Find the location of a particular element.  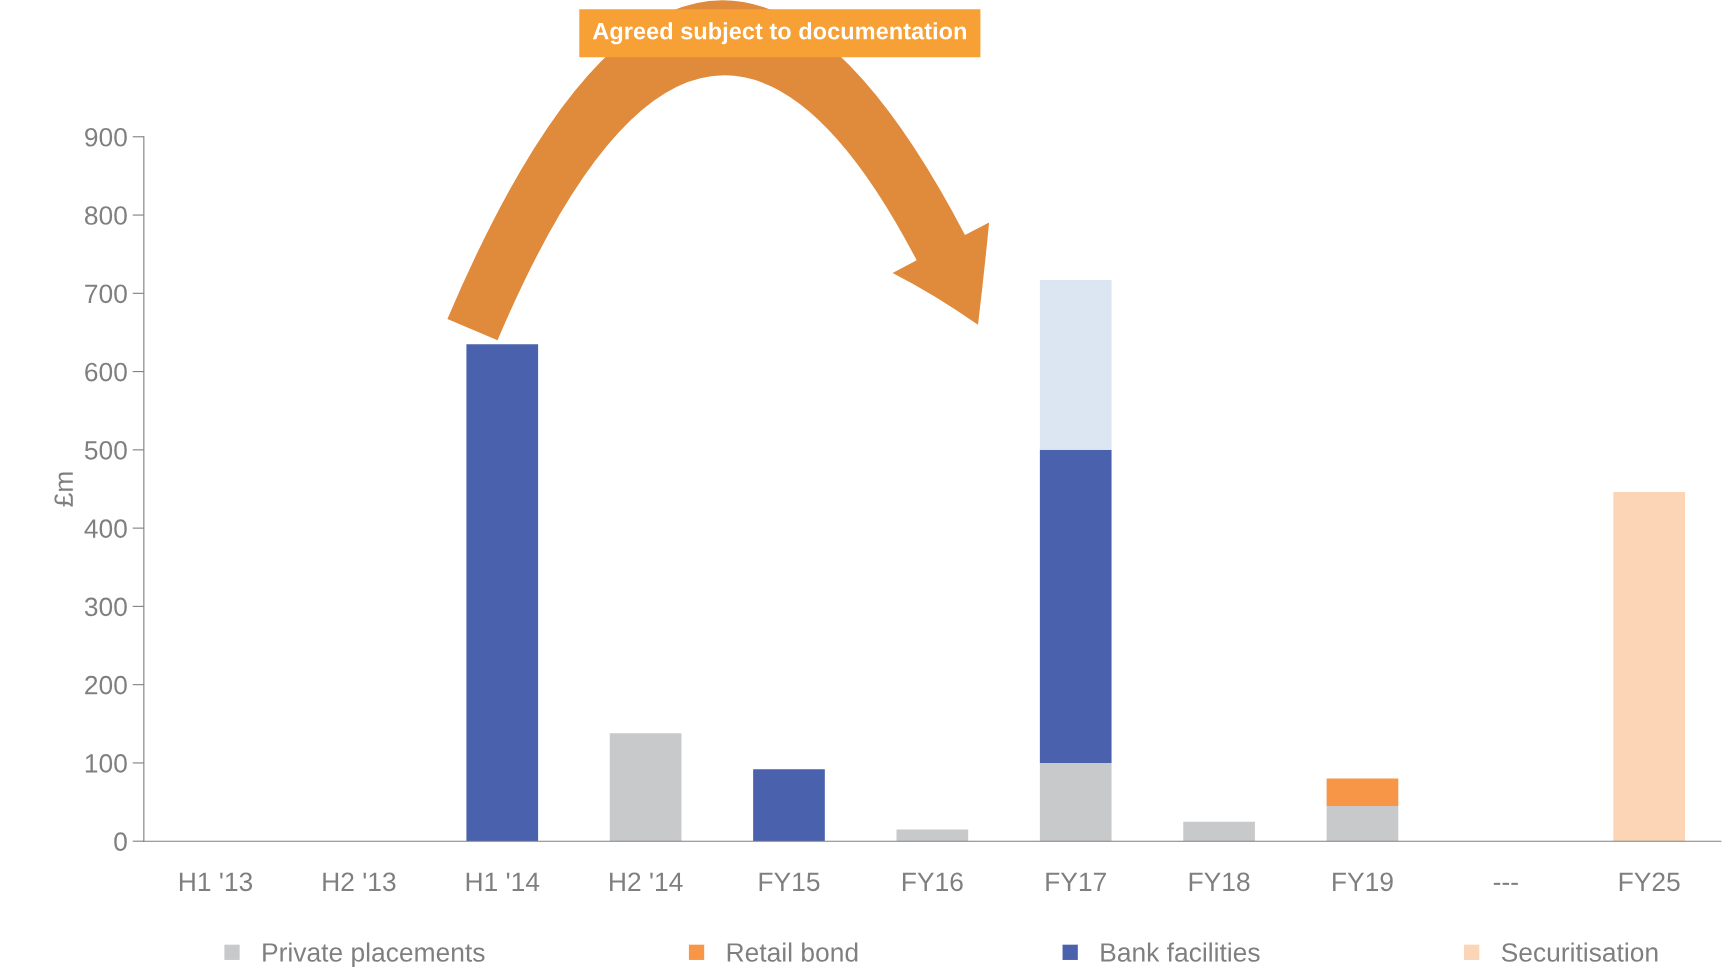

x-tick-label: FY17 is located at coordinates (1076, 881).